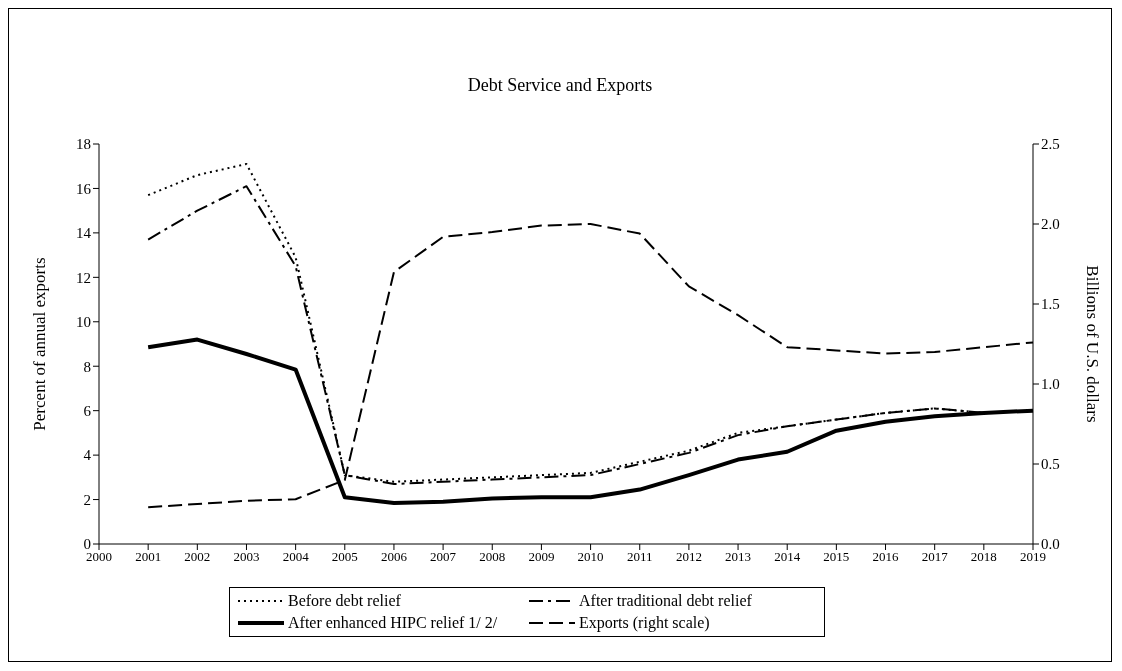  What do you see at coordinates (296, 557) in the screenshot?
I see `x-tick-label: 2004` at bounding box center [296, 557].